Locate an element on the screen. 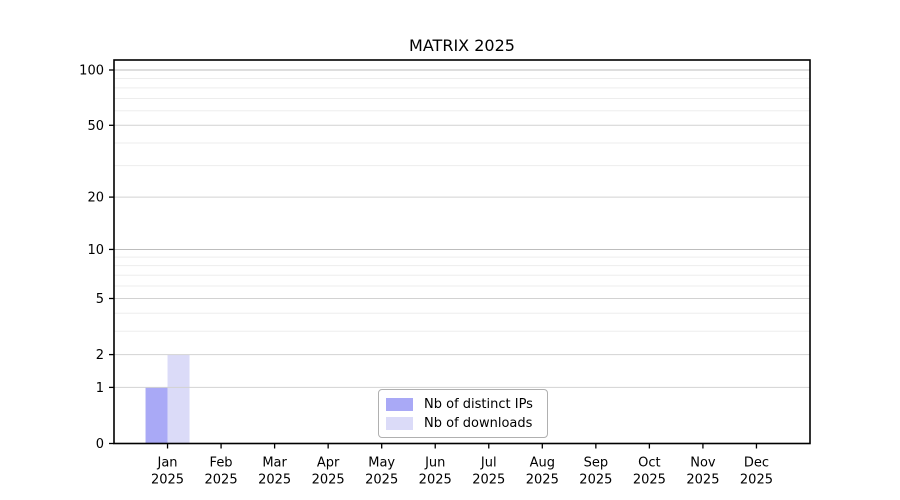  legend-label-distinct-ips: Nb of distinct IPs is located at coordinates (478, 404).